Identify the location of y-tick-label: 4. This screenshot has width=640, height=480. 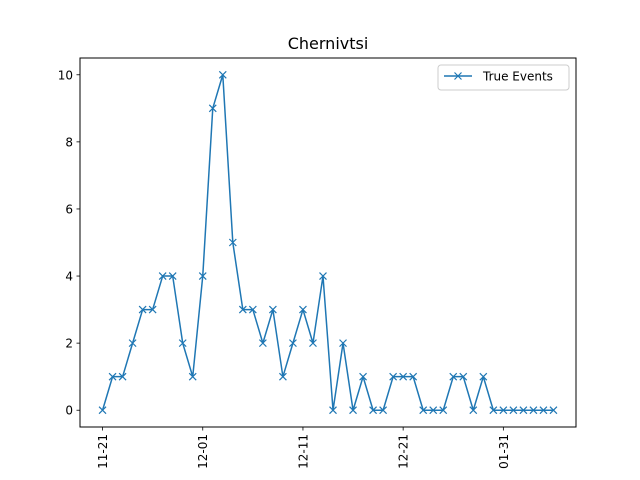
(69, 277).